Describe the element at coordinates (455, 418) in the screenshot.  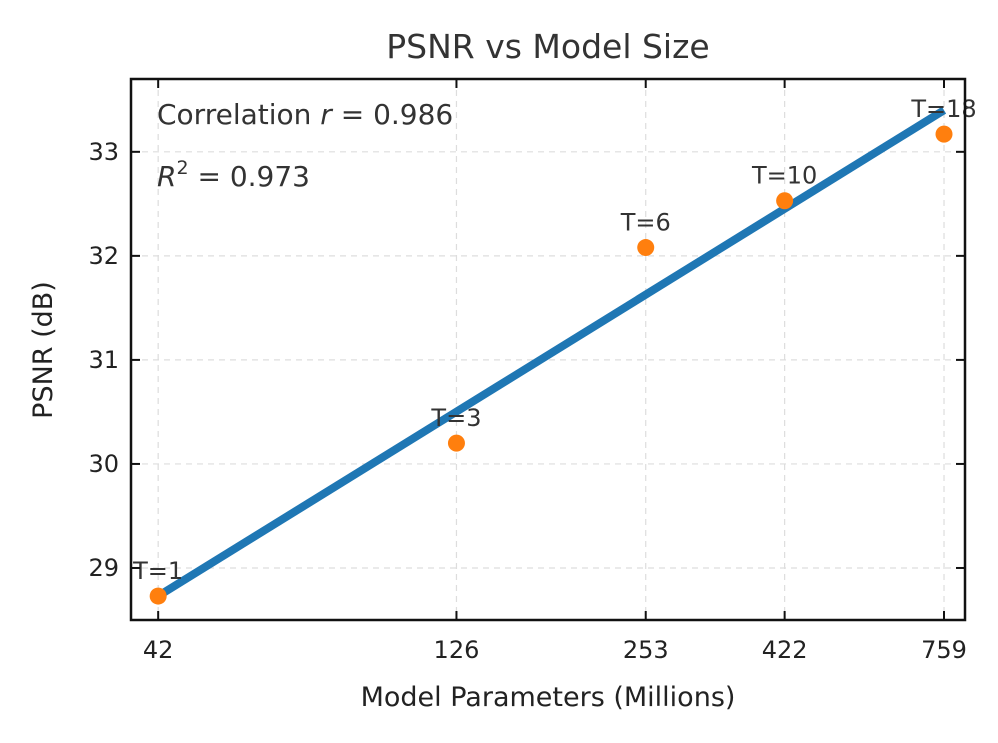
I see `point-label: T=3` at that location.